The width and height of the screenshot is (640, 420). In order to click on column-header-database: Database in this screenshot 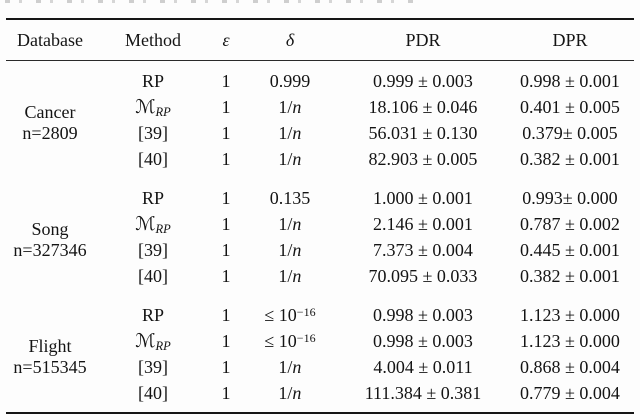, I will do `click(50, 40)`.